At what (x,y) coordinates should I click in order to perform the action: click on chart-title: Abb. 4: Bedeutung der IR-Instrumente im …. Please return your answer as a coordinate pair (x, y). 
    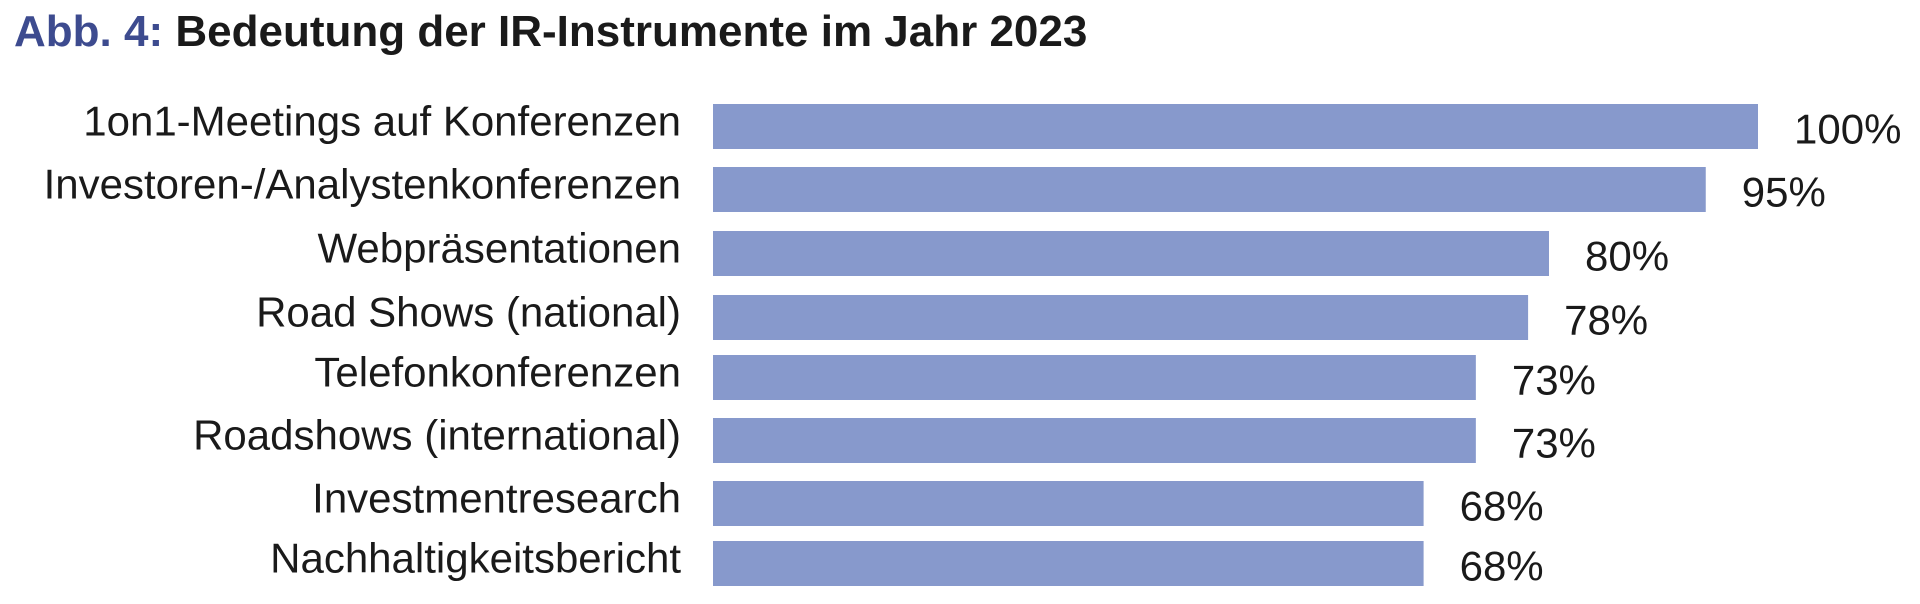
    Looking at the image, I should click on (550, 32).